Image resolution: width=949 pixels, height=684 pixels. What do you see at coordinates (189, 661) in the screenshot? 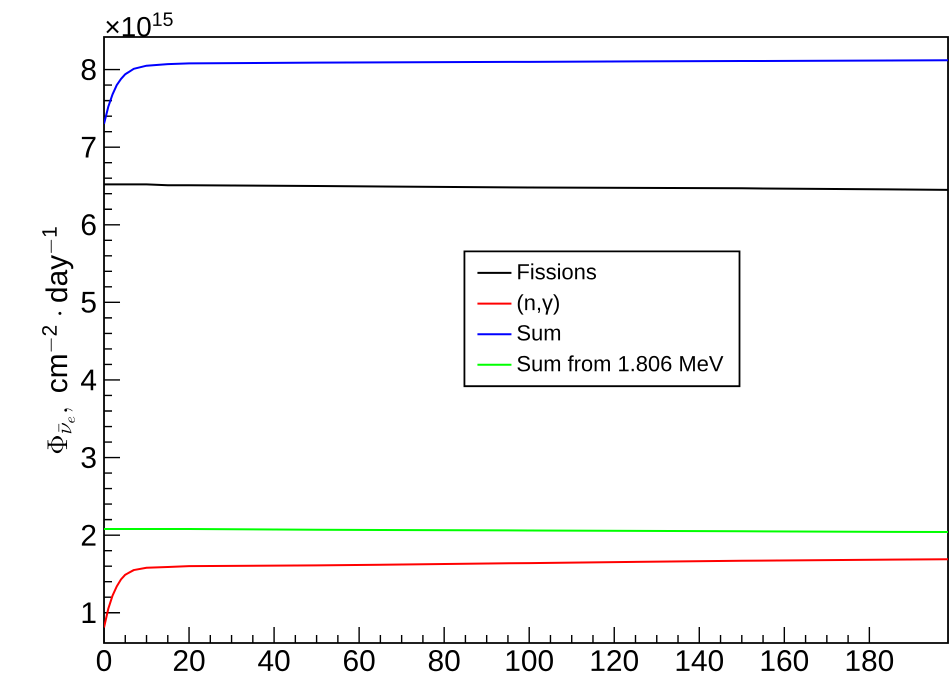
I see `x-tick-label: 20` at bounding box center [189, 661].